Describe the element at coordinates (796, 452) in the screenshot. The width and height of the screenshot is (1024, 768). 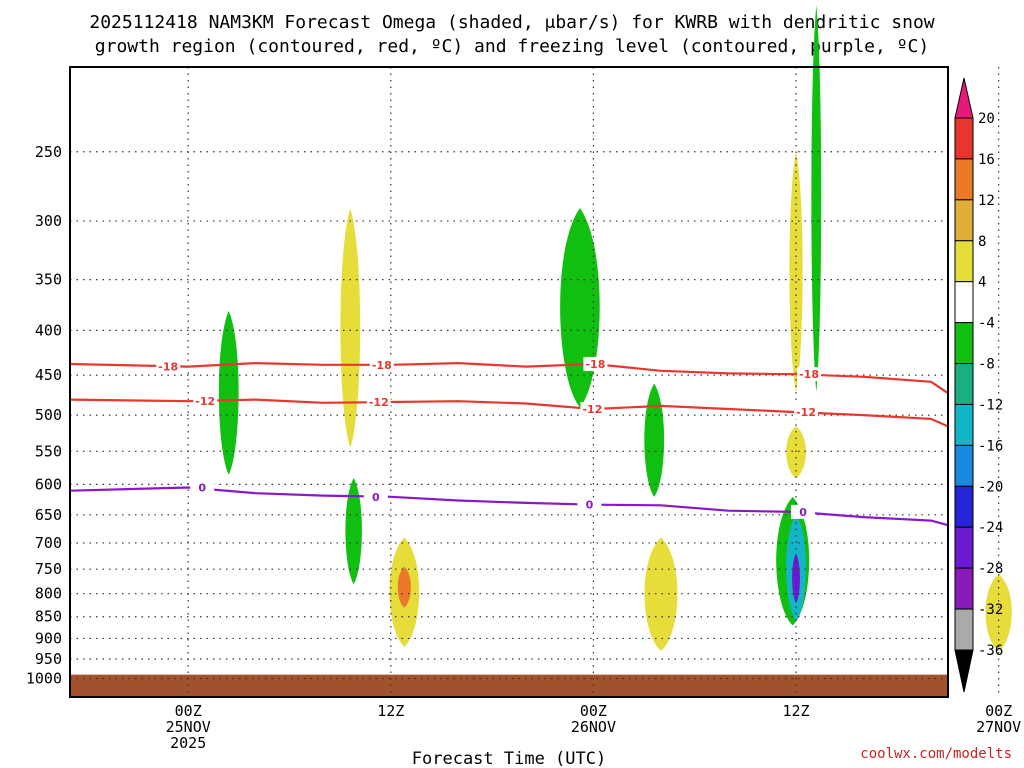
I see `omega-area-sink-12z-mid` at that location.